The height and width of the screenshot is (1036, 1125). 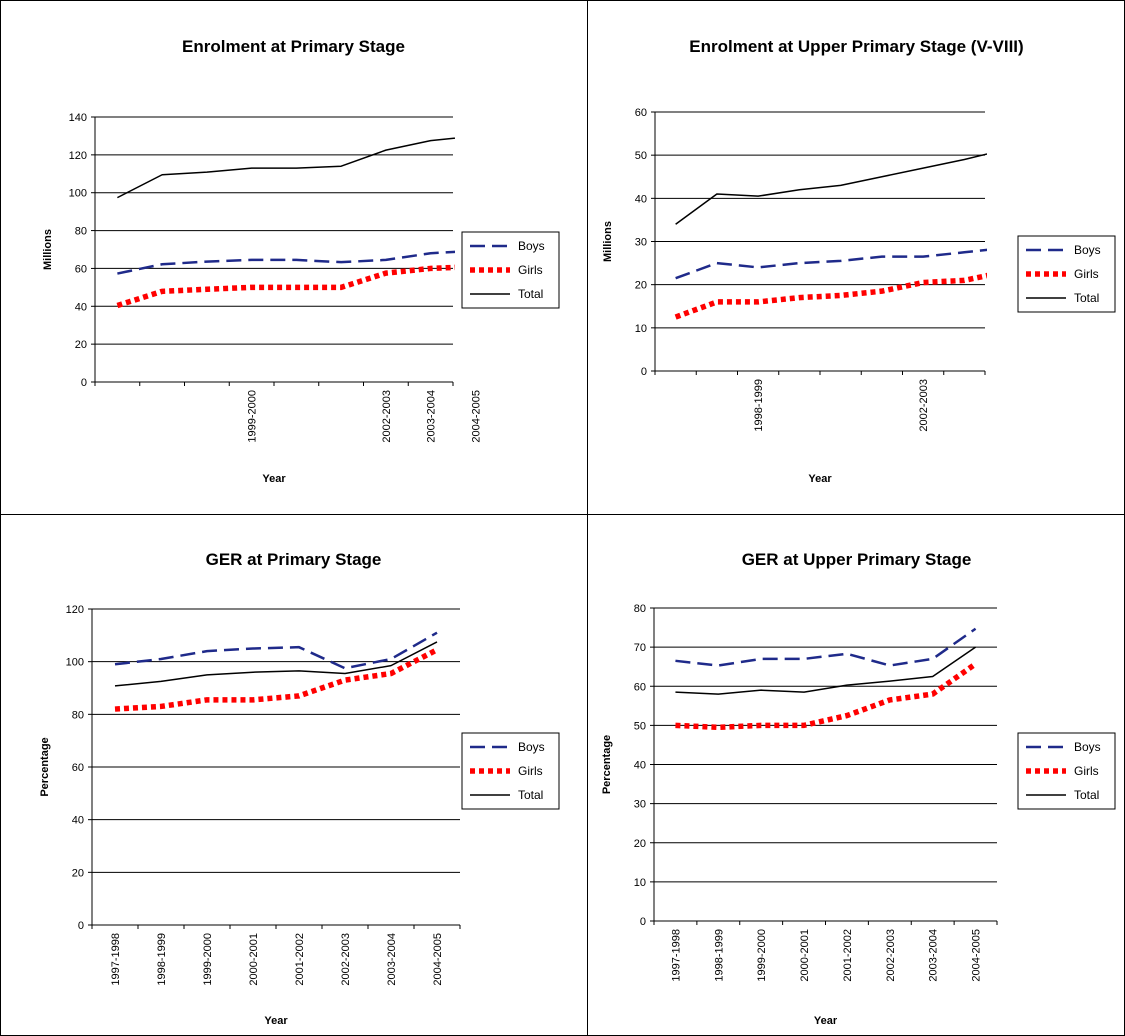 What do you see at coordinates (0, 518) in the screenshot?
I see `outer-border-left` at bounding box center [0, 518].